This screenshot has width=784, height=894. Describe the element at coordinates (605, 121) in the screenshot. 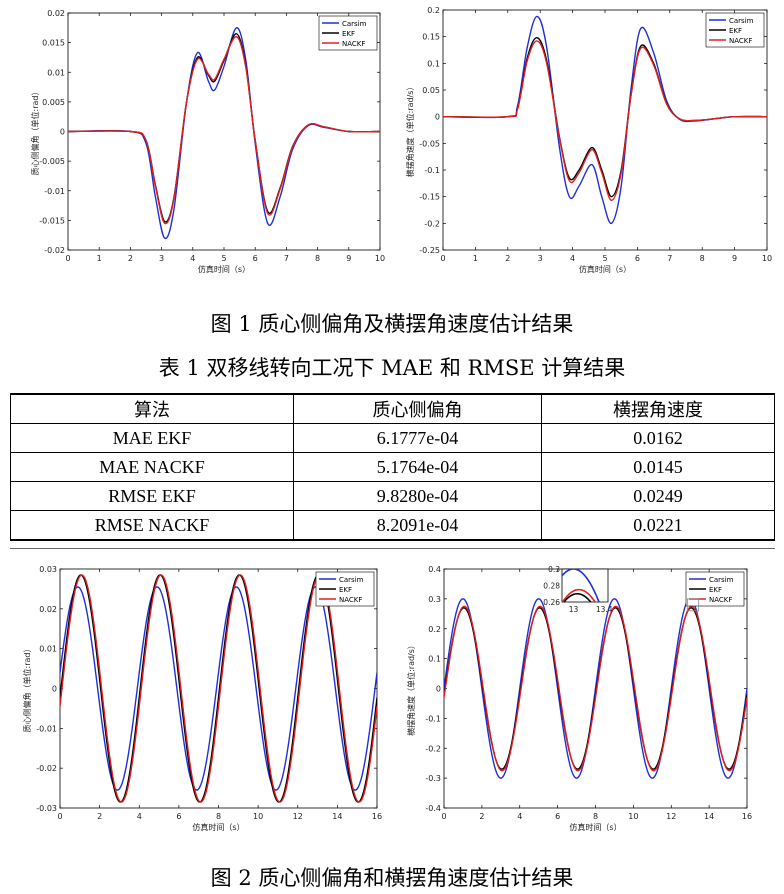

I see `series-line-nackf` at that location.